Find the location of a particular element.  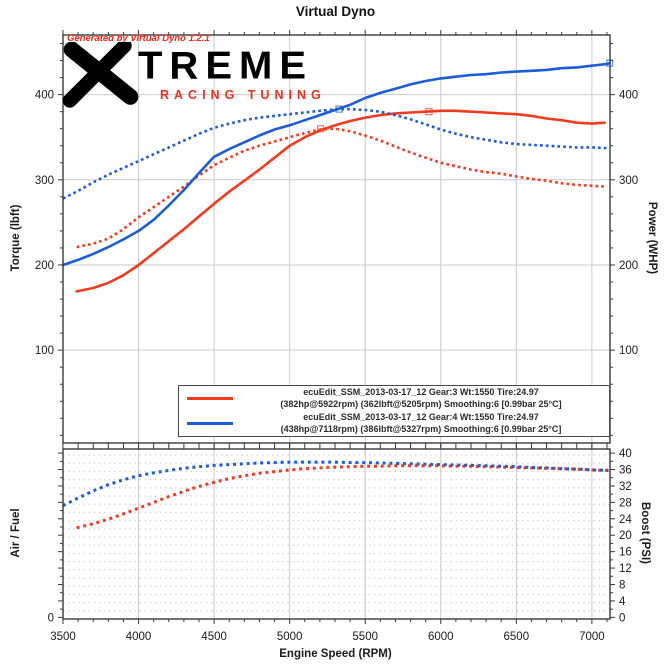

gear4-line-swatch is located at coordinates (210, 423).